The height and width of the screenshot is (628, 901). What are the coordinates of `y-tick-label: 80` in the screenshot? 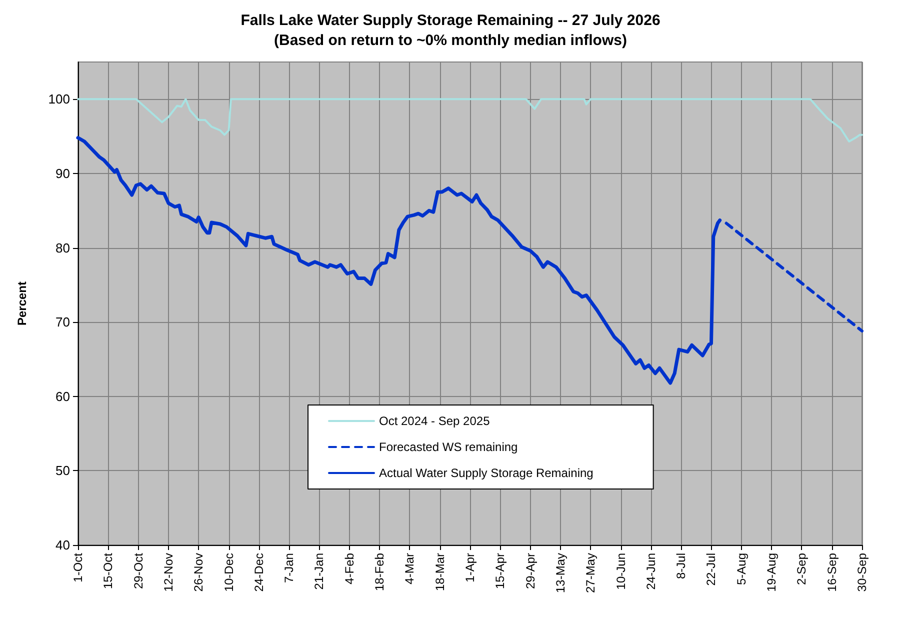 It's located at (63, 248).